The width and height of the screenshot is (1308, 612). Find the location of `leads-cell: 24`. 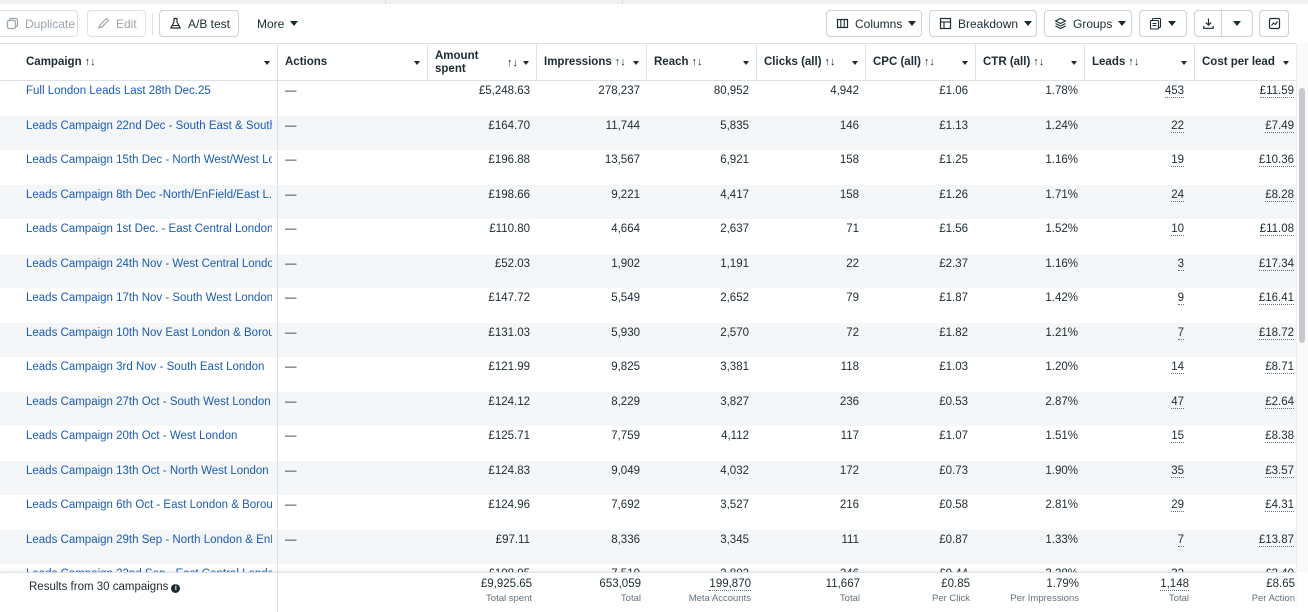

leads-cell: 24 is located at coordinates (1177, 195).